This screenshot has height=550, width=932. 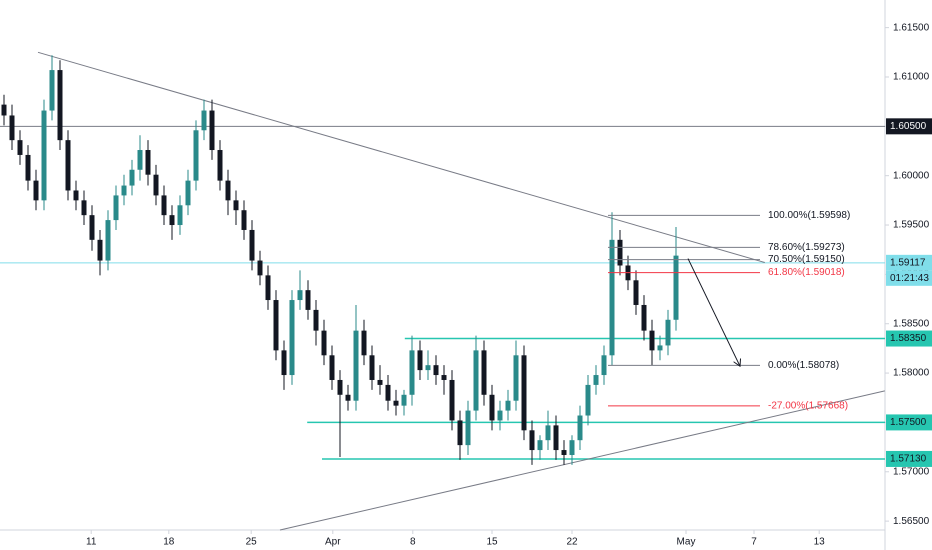 I want to click on y-tick-label: 1.60000, so click(x=911, y=175).